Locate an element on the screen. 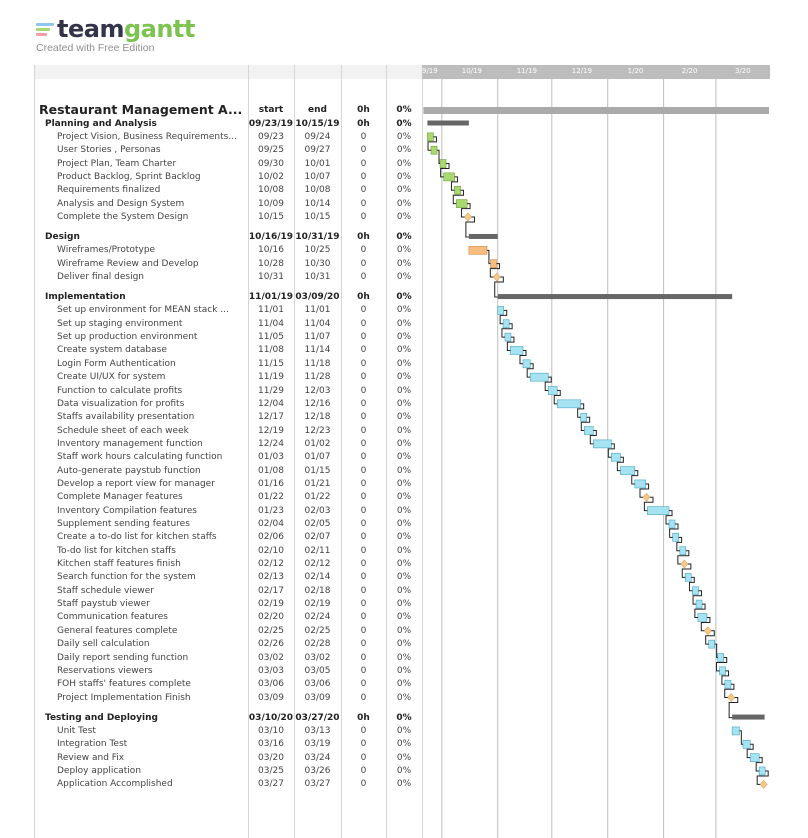  task-name: Inventory Compilation features is located at coordinates (127, 510).